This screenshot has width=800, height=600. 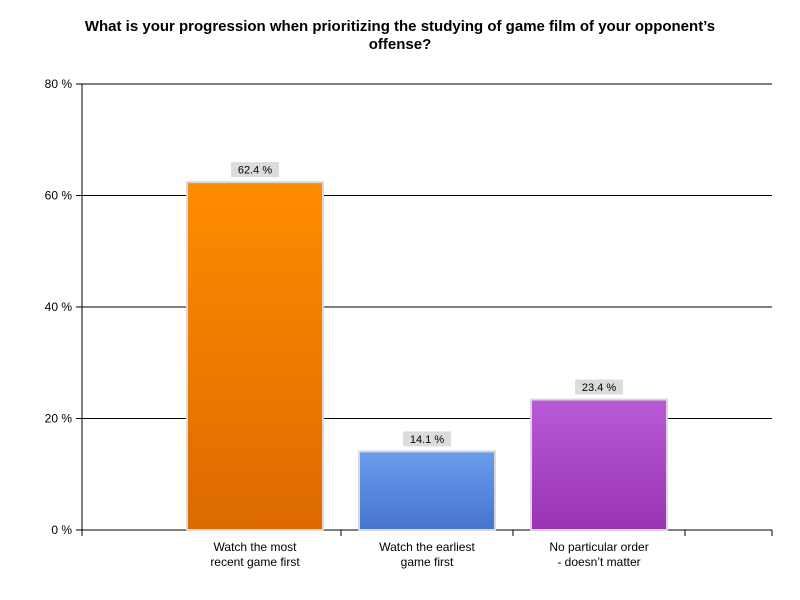 I want to click on x-category-label: recent game first, so click(x=255, y=562).